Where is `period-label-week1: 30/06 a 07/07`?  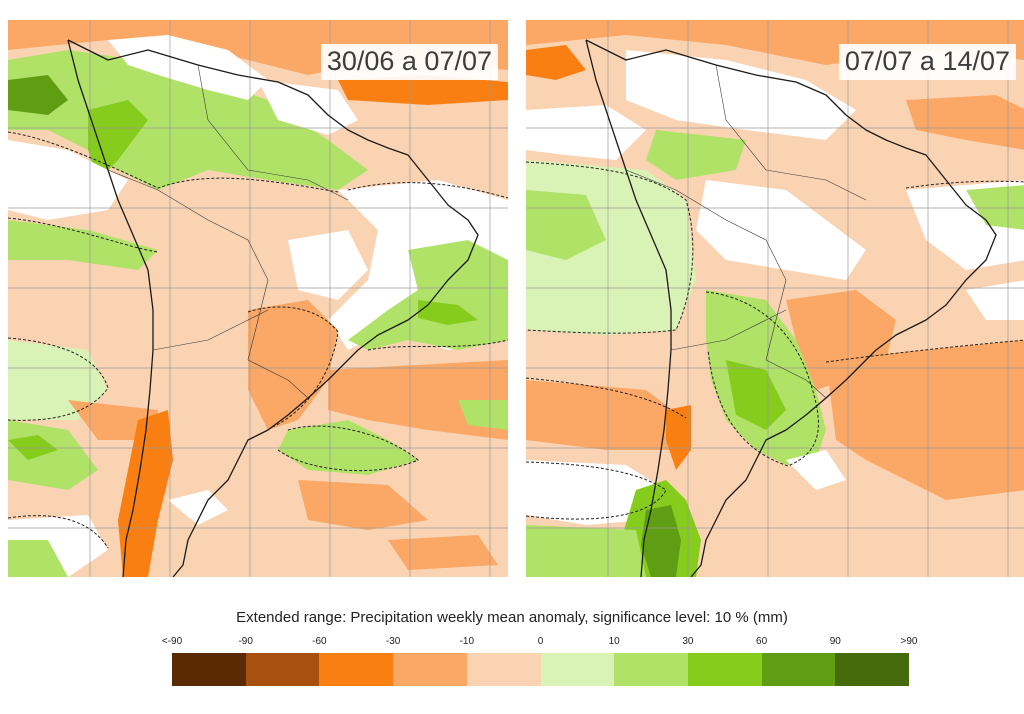 period-label-week1: 30/06 a 07/07 is located at coordinates (409, 62).